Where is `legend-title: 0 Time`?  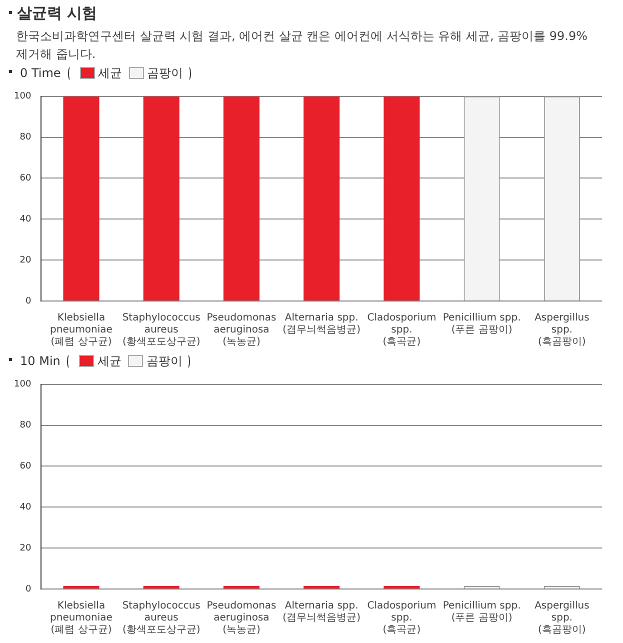 legend-title: 0 Time is located at coordinates (40, 73).